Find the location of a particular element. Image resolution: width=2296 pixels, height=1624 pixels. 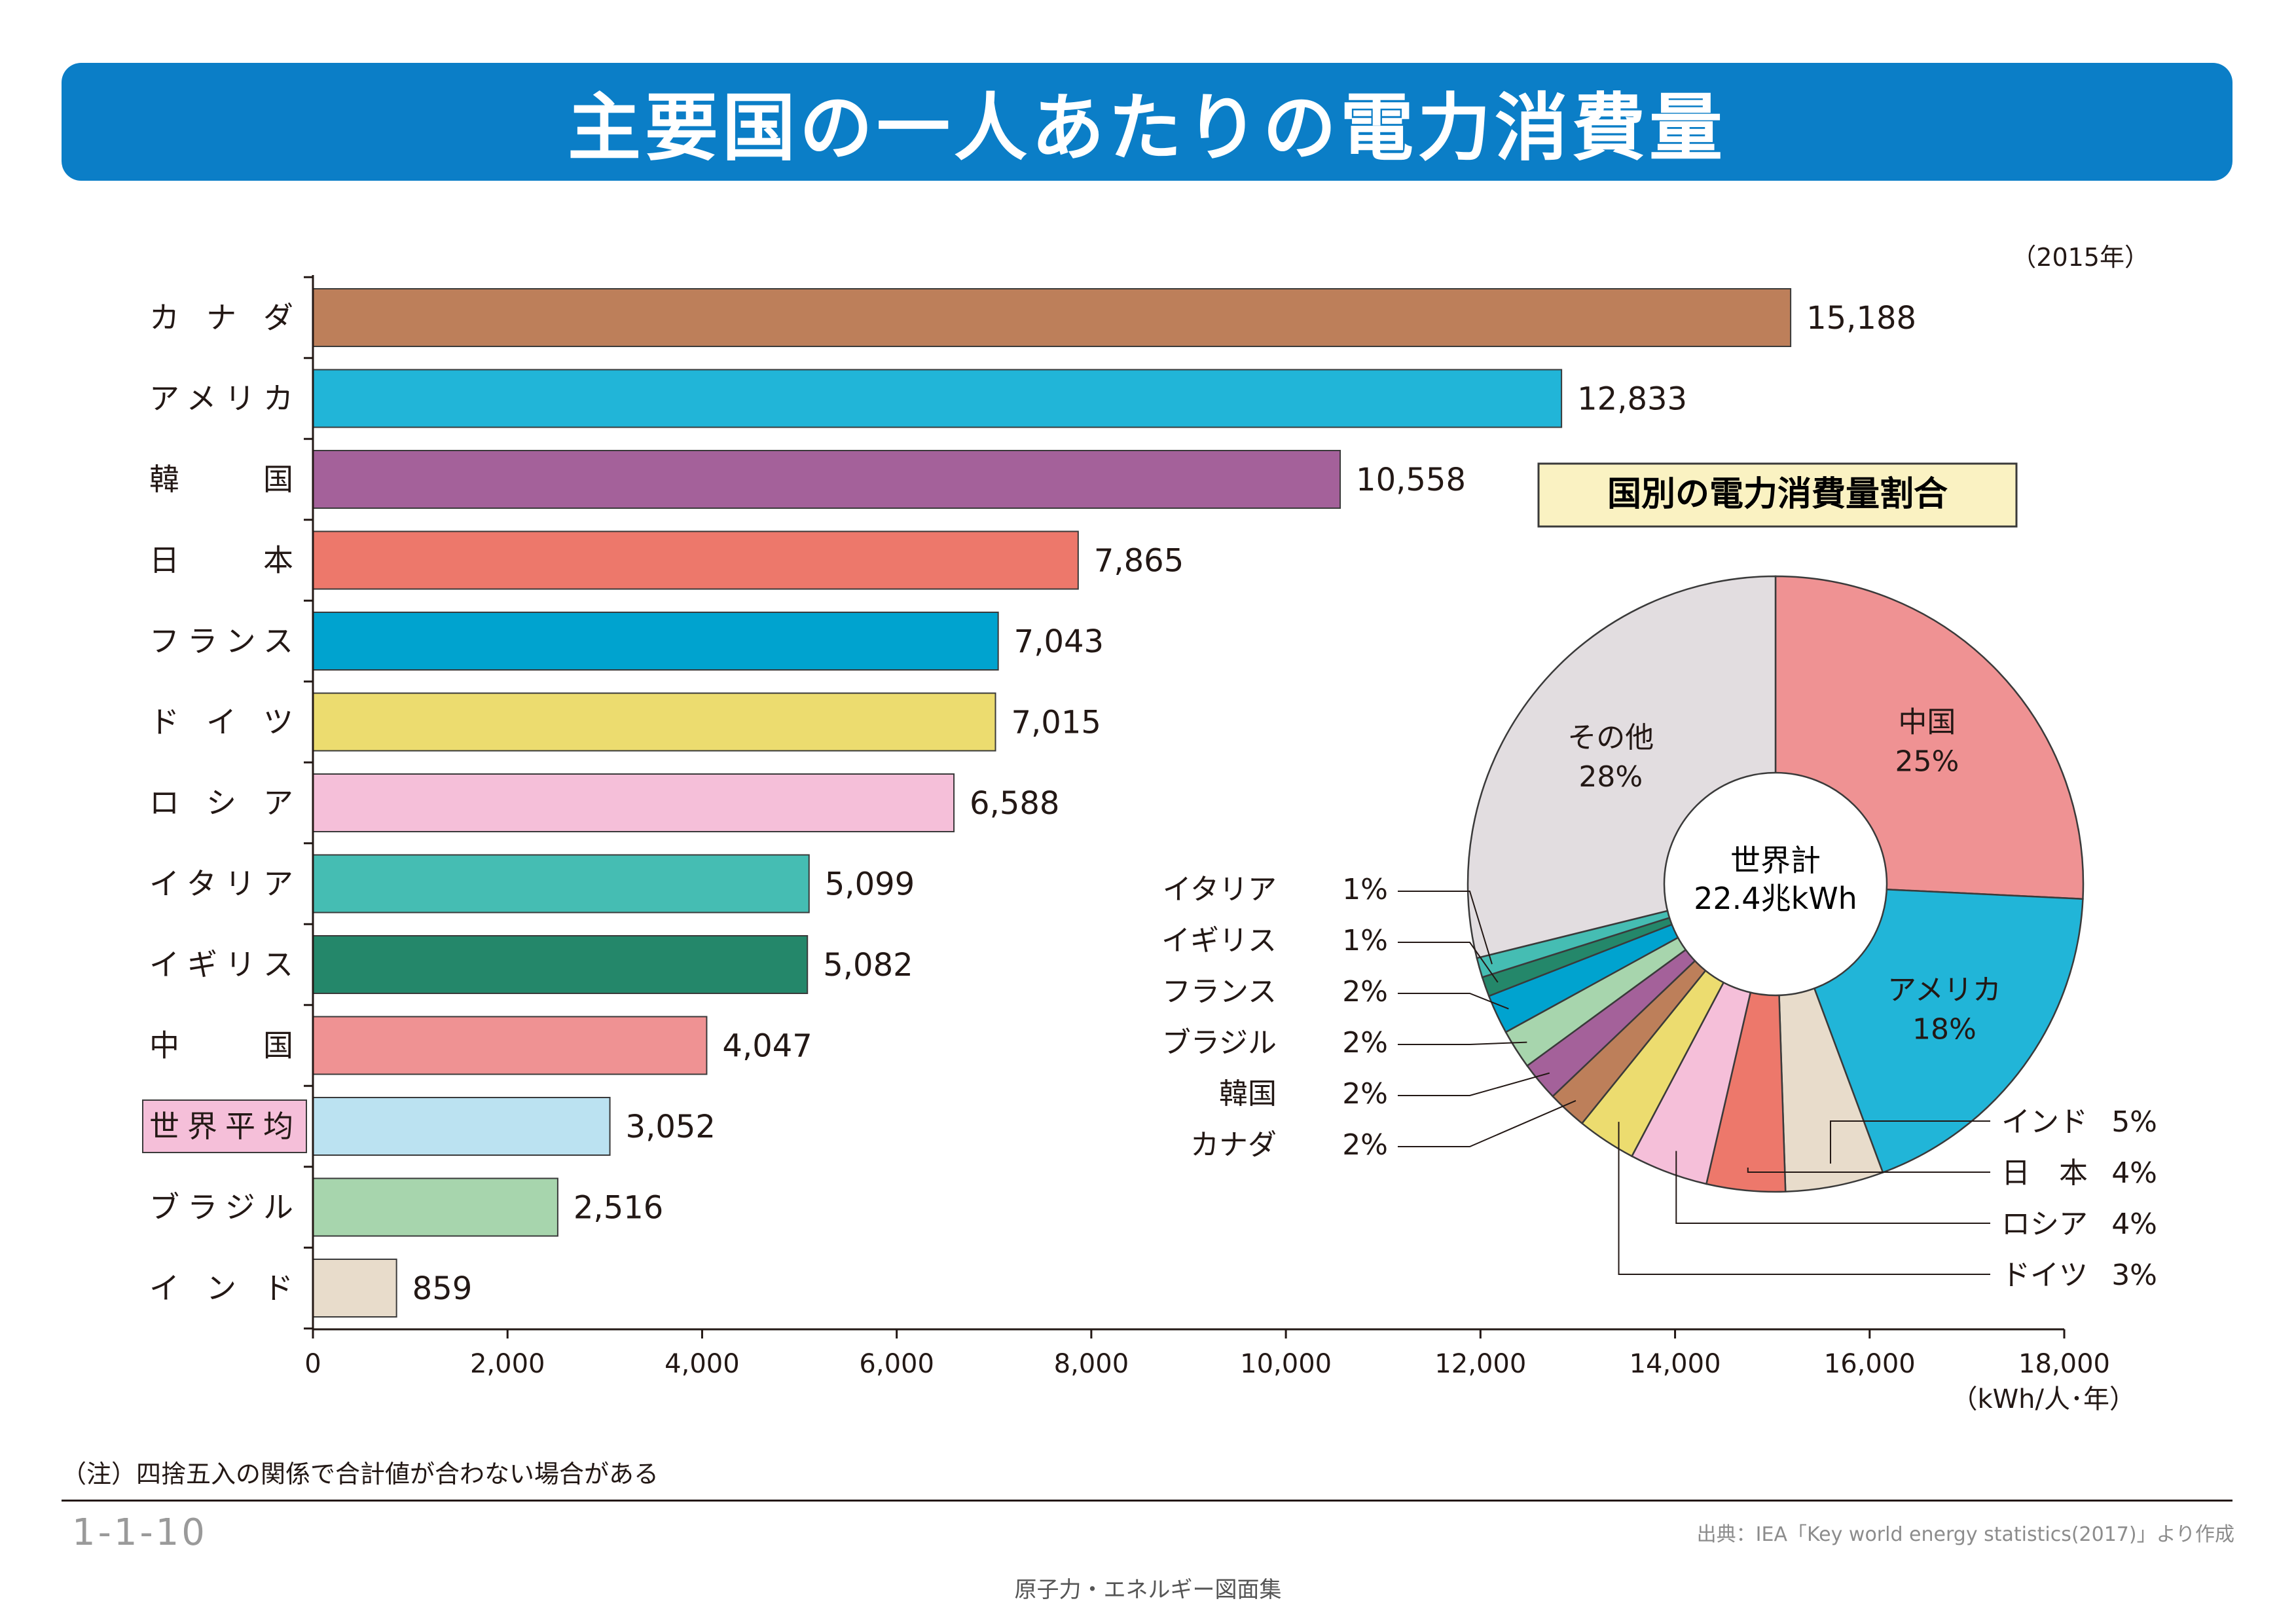

pie-ext-name-9: フランス is located at coordinates (1219, 991).